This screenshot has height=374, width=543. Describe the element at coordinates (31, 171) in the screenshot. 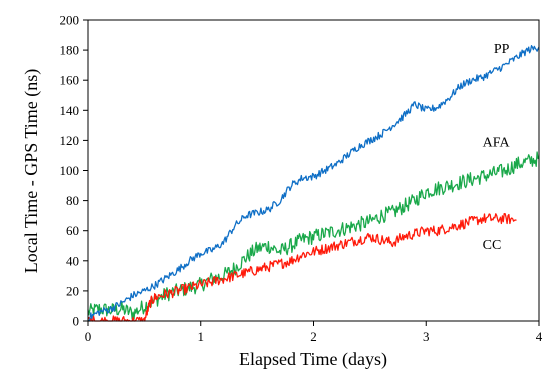

I see `y-axis-label: Local Time - GPS Time (ns)` at that location.